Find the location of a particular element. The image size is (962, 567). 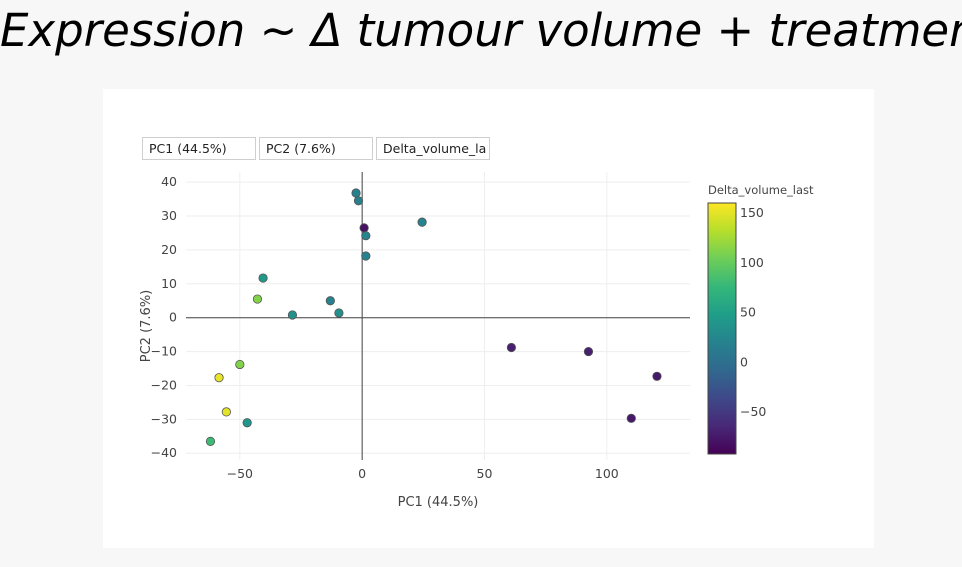

colorbar is located at coordinates (722, 328).